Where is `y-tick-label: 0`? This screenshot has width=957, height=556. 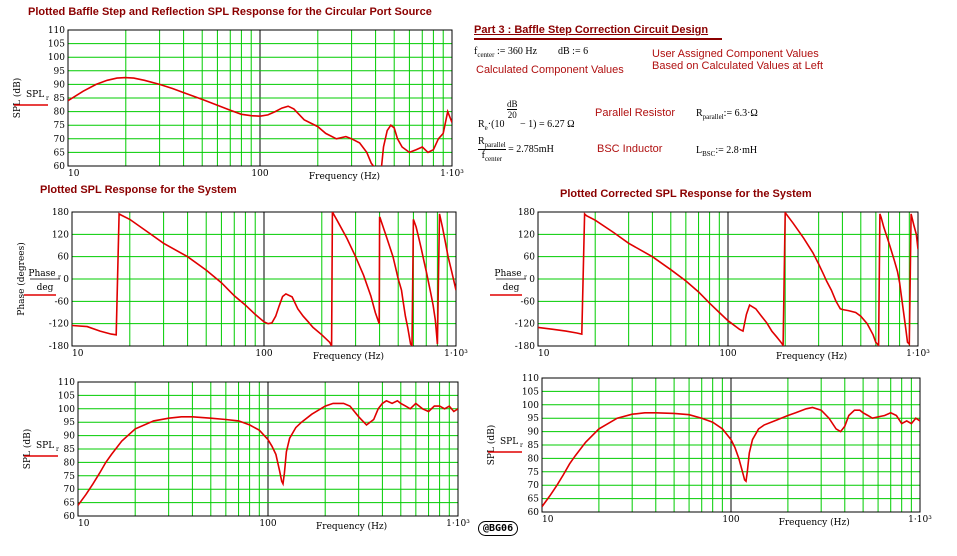 y-tick-label: 0 is located at coordinates (532, 280).